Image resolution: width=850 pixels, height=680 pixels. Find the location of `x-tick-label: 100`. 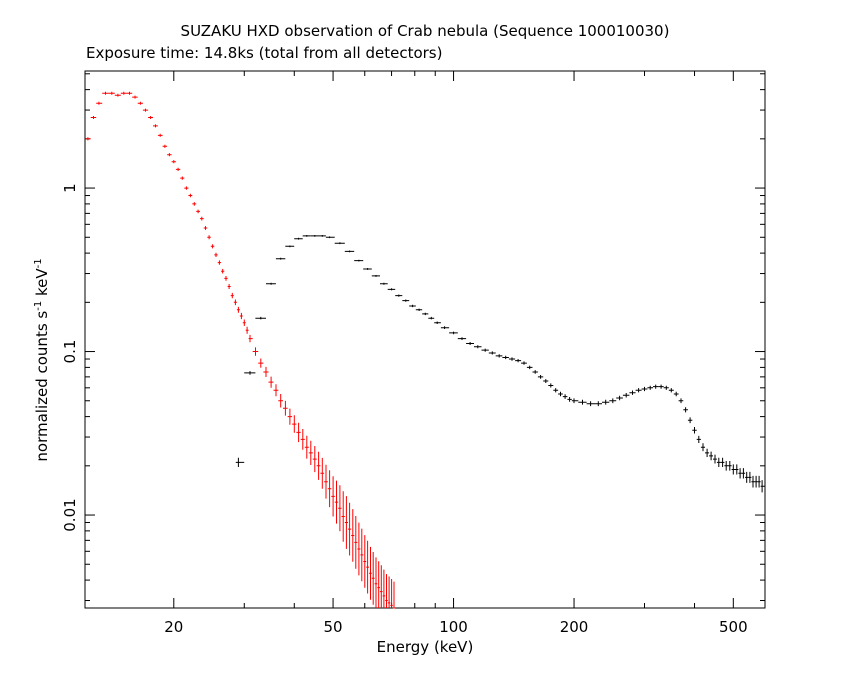

x-tick-label: 100 is located at coordinates (453, 627).